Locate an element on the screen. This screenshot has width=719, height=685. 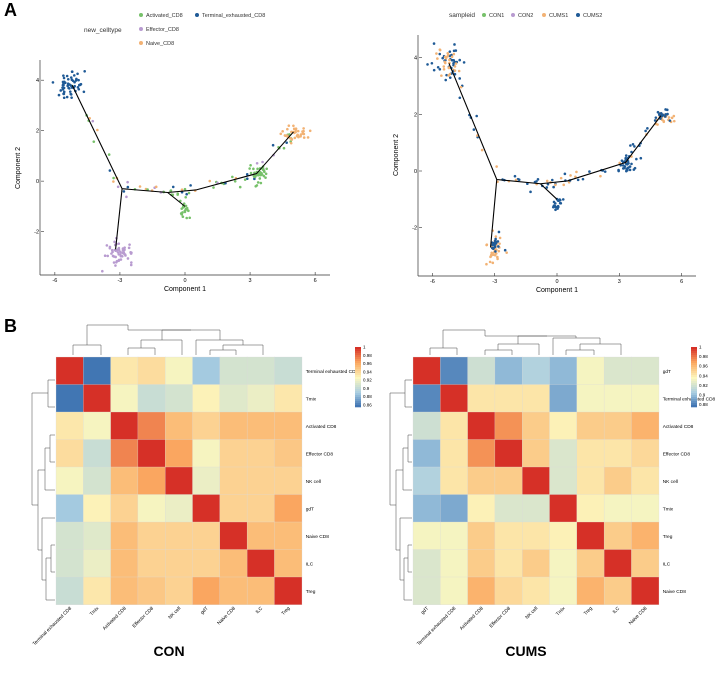
heatmap-cells-con is located at coordinates (179, 480).